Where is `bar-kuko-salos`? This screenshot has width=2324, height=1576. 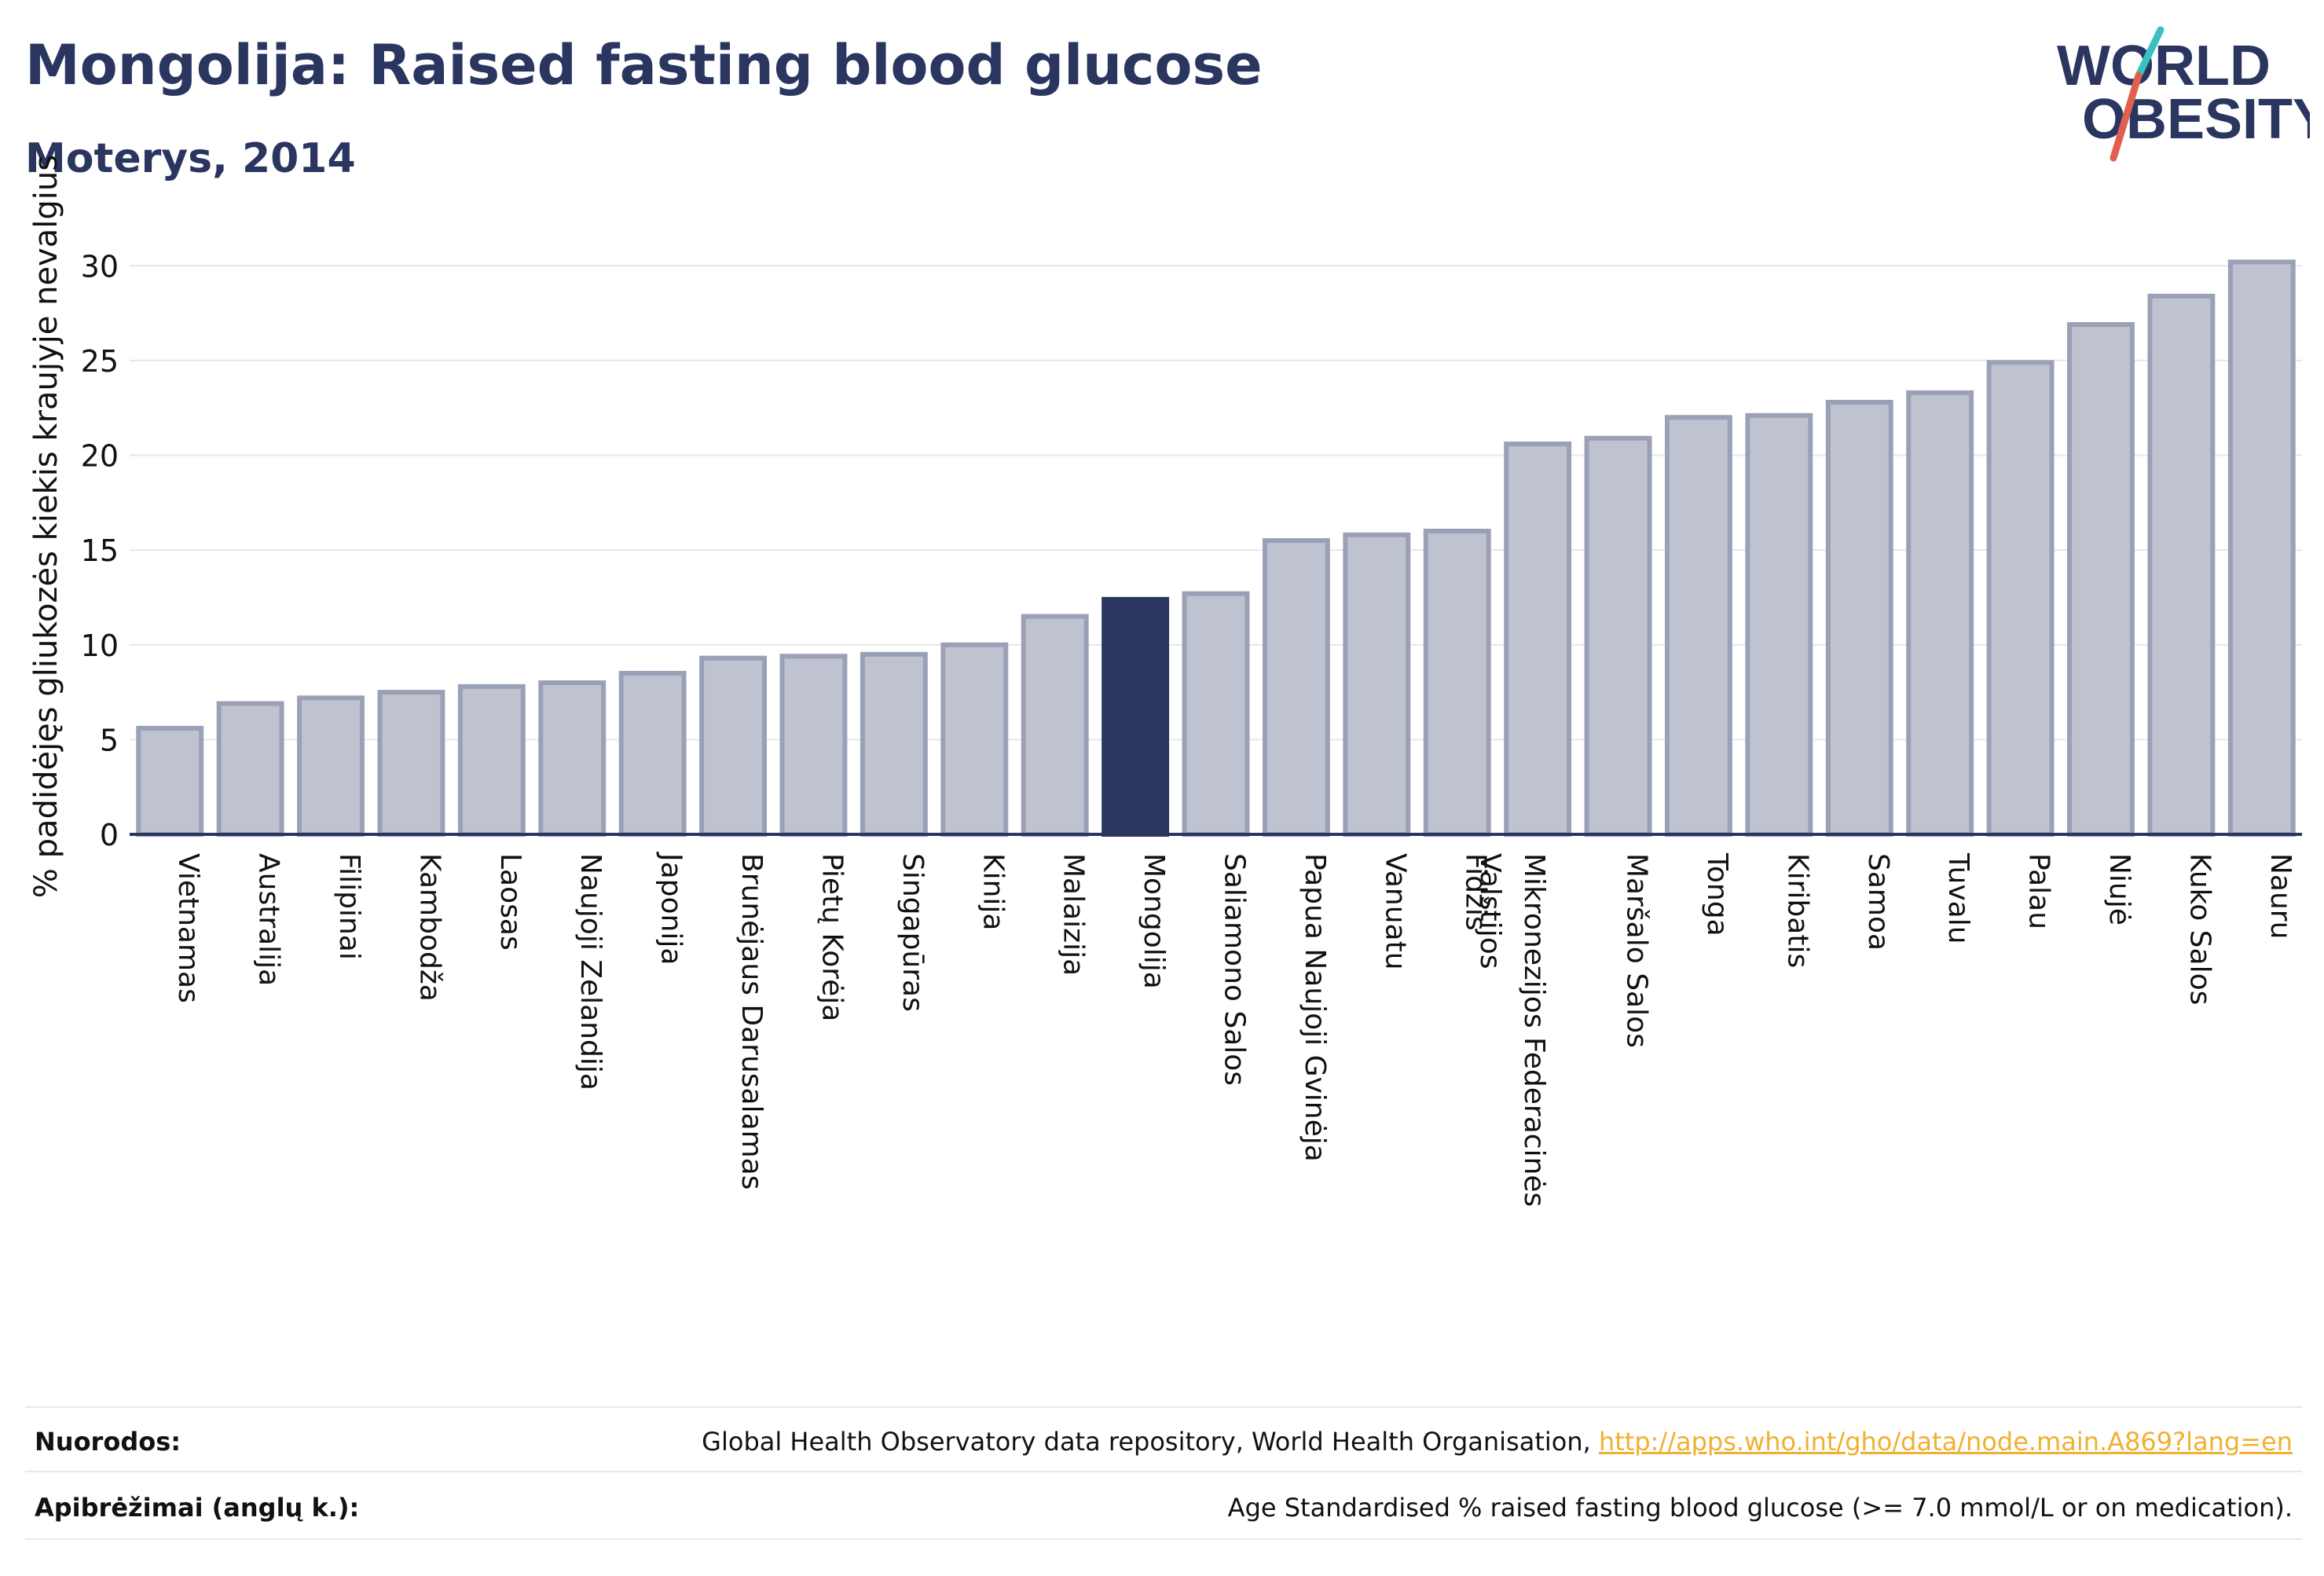 bar-kuko-salos is located at coordinates (2181, 565).